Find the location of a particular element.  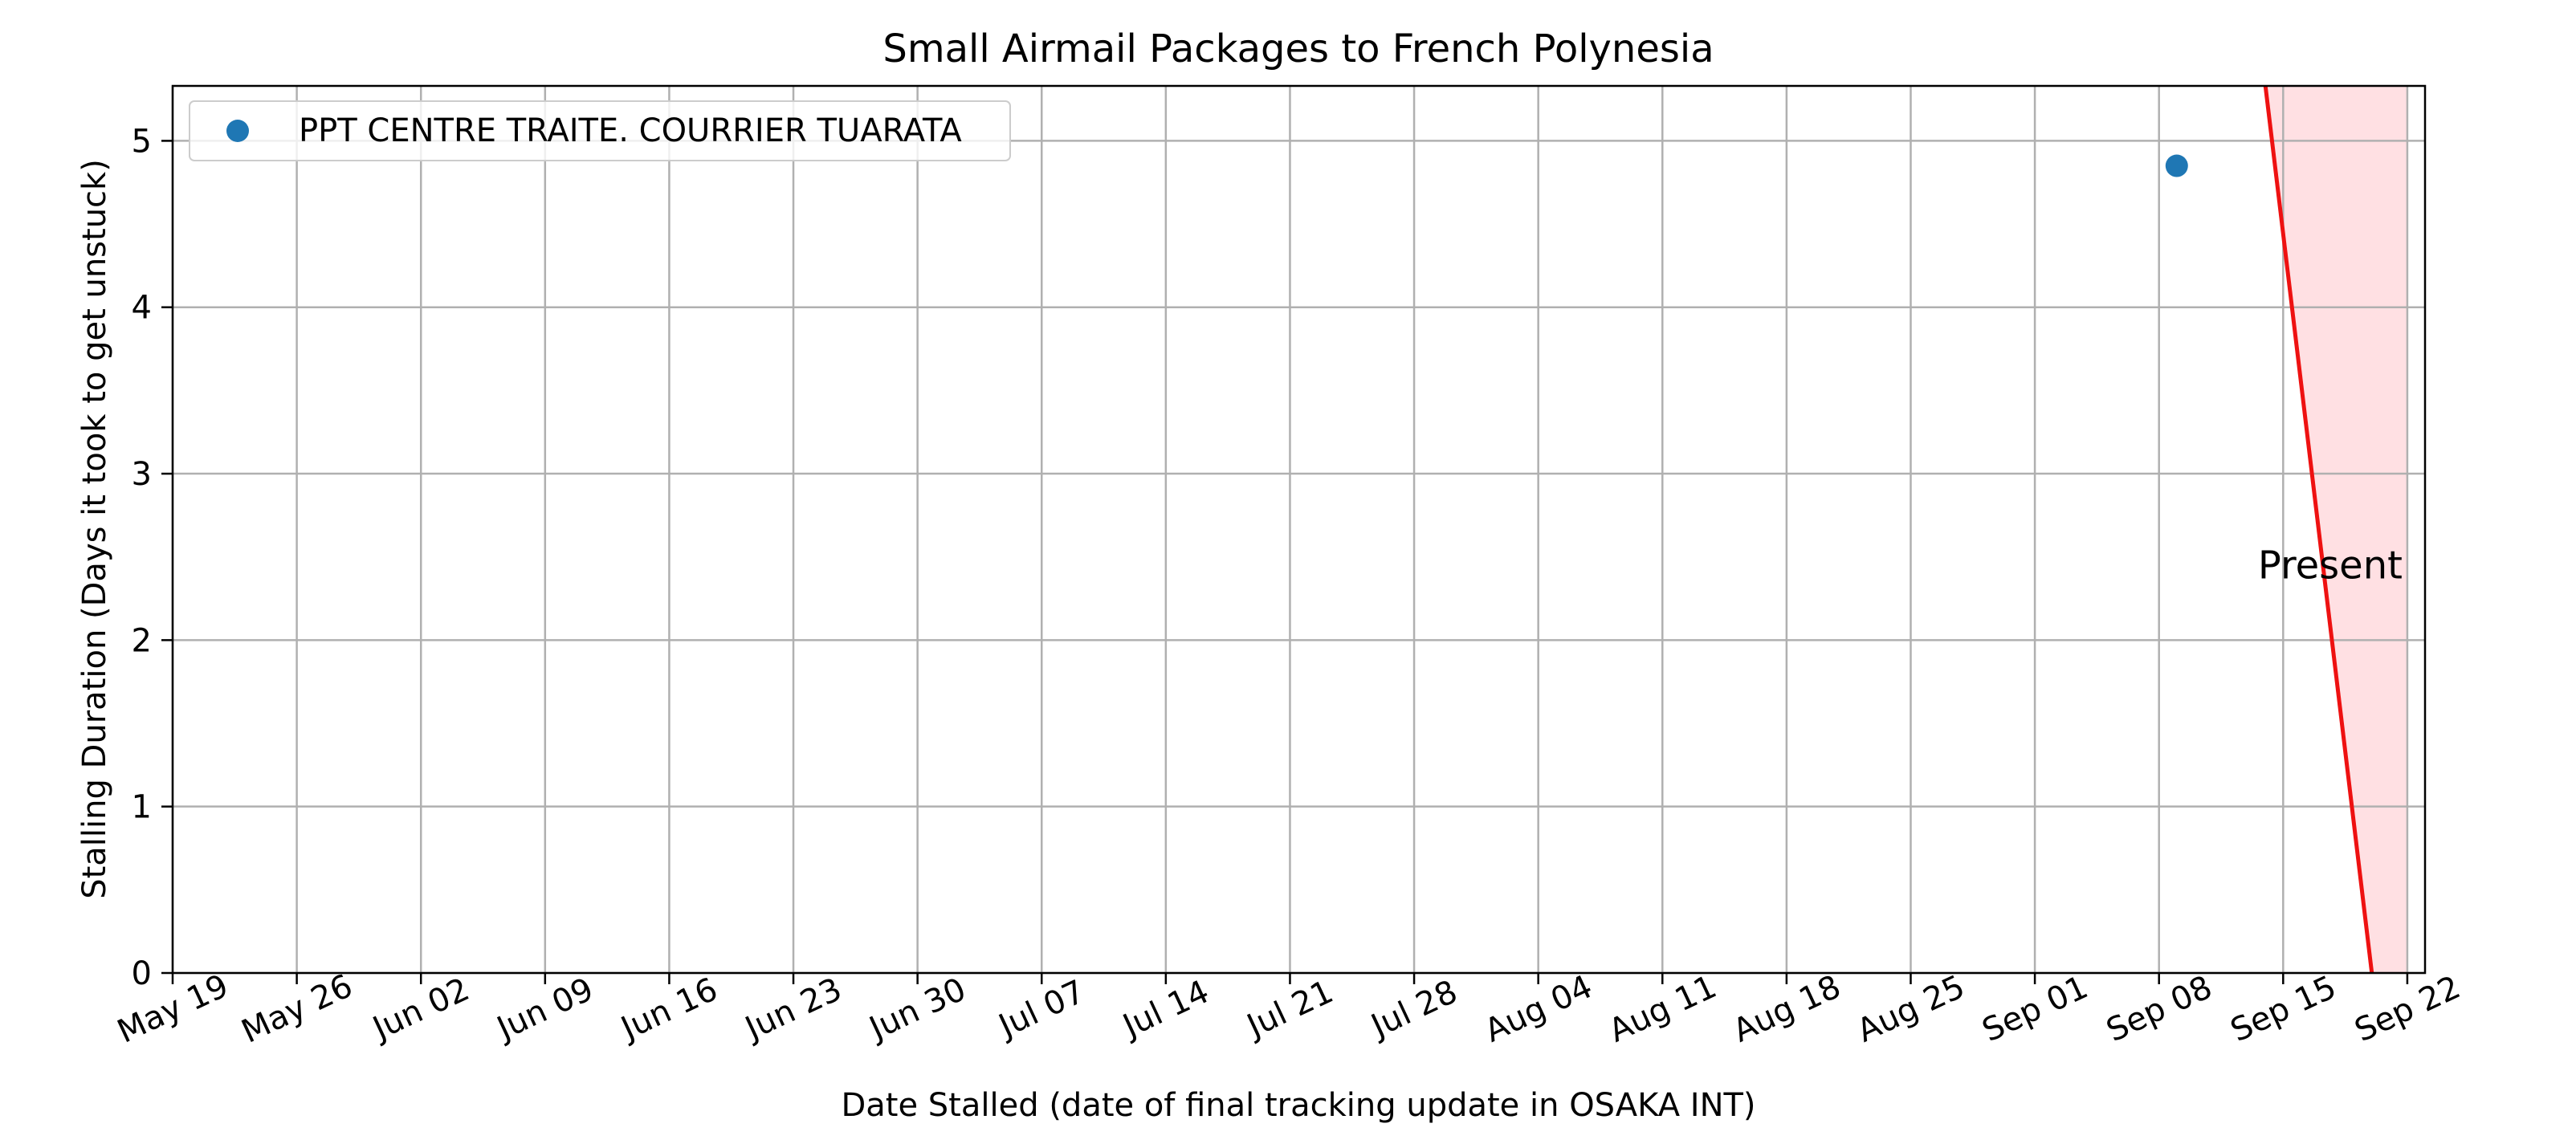

data-point is located at coordinates (2176, 165).